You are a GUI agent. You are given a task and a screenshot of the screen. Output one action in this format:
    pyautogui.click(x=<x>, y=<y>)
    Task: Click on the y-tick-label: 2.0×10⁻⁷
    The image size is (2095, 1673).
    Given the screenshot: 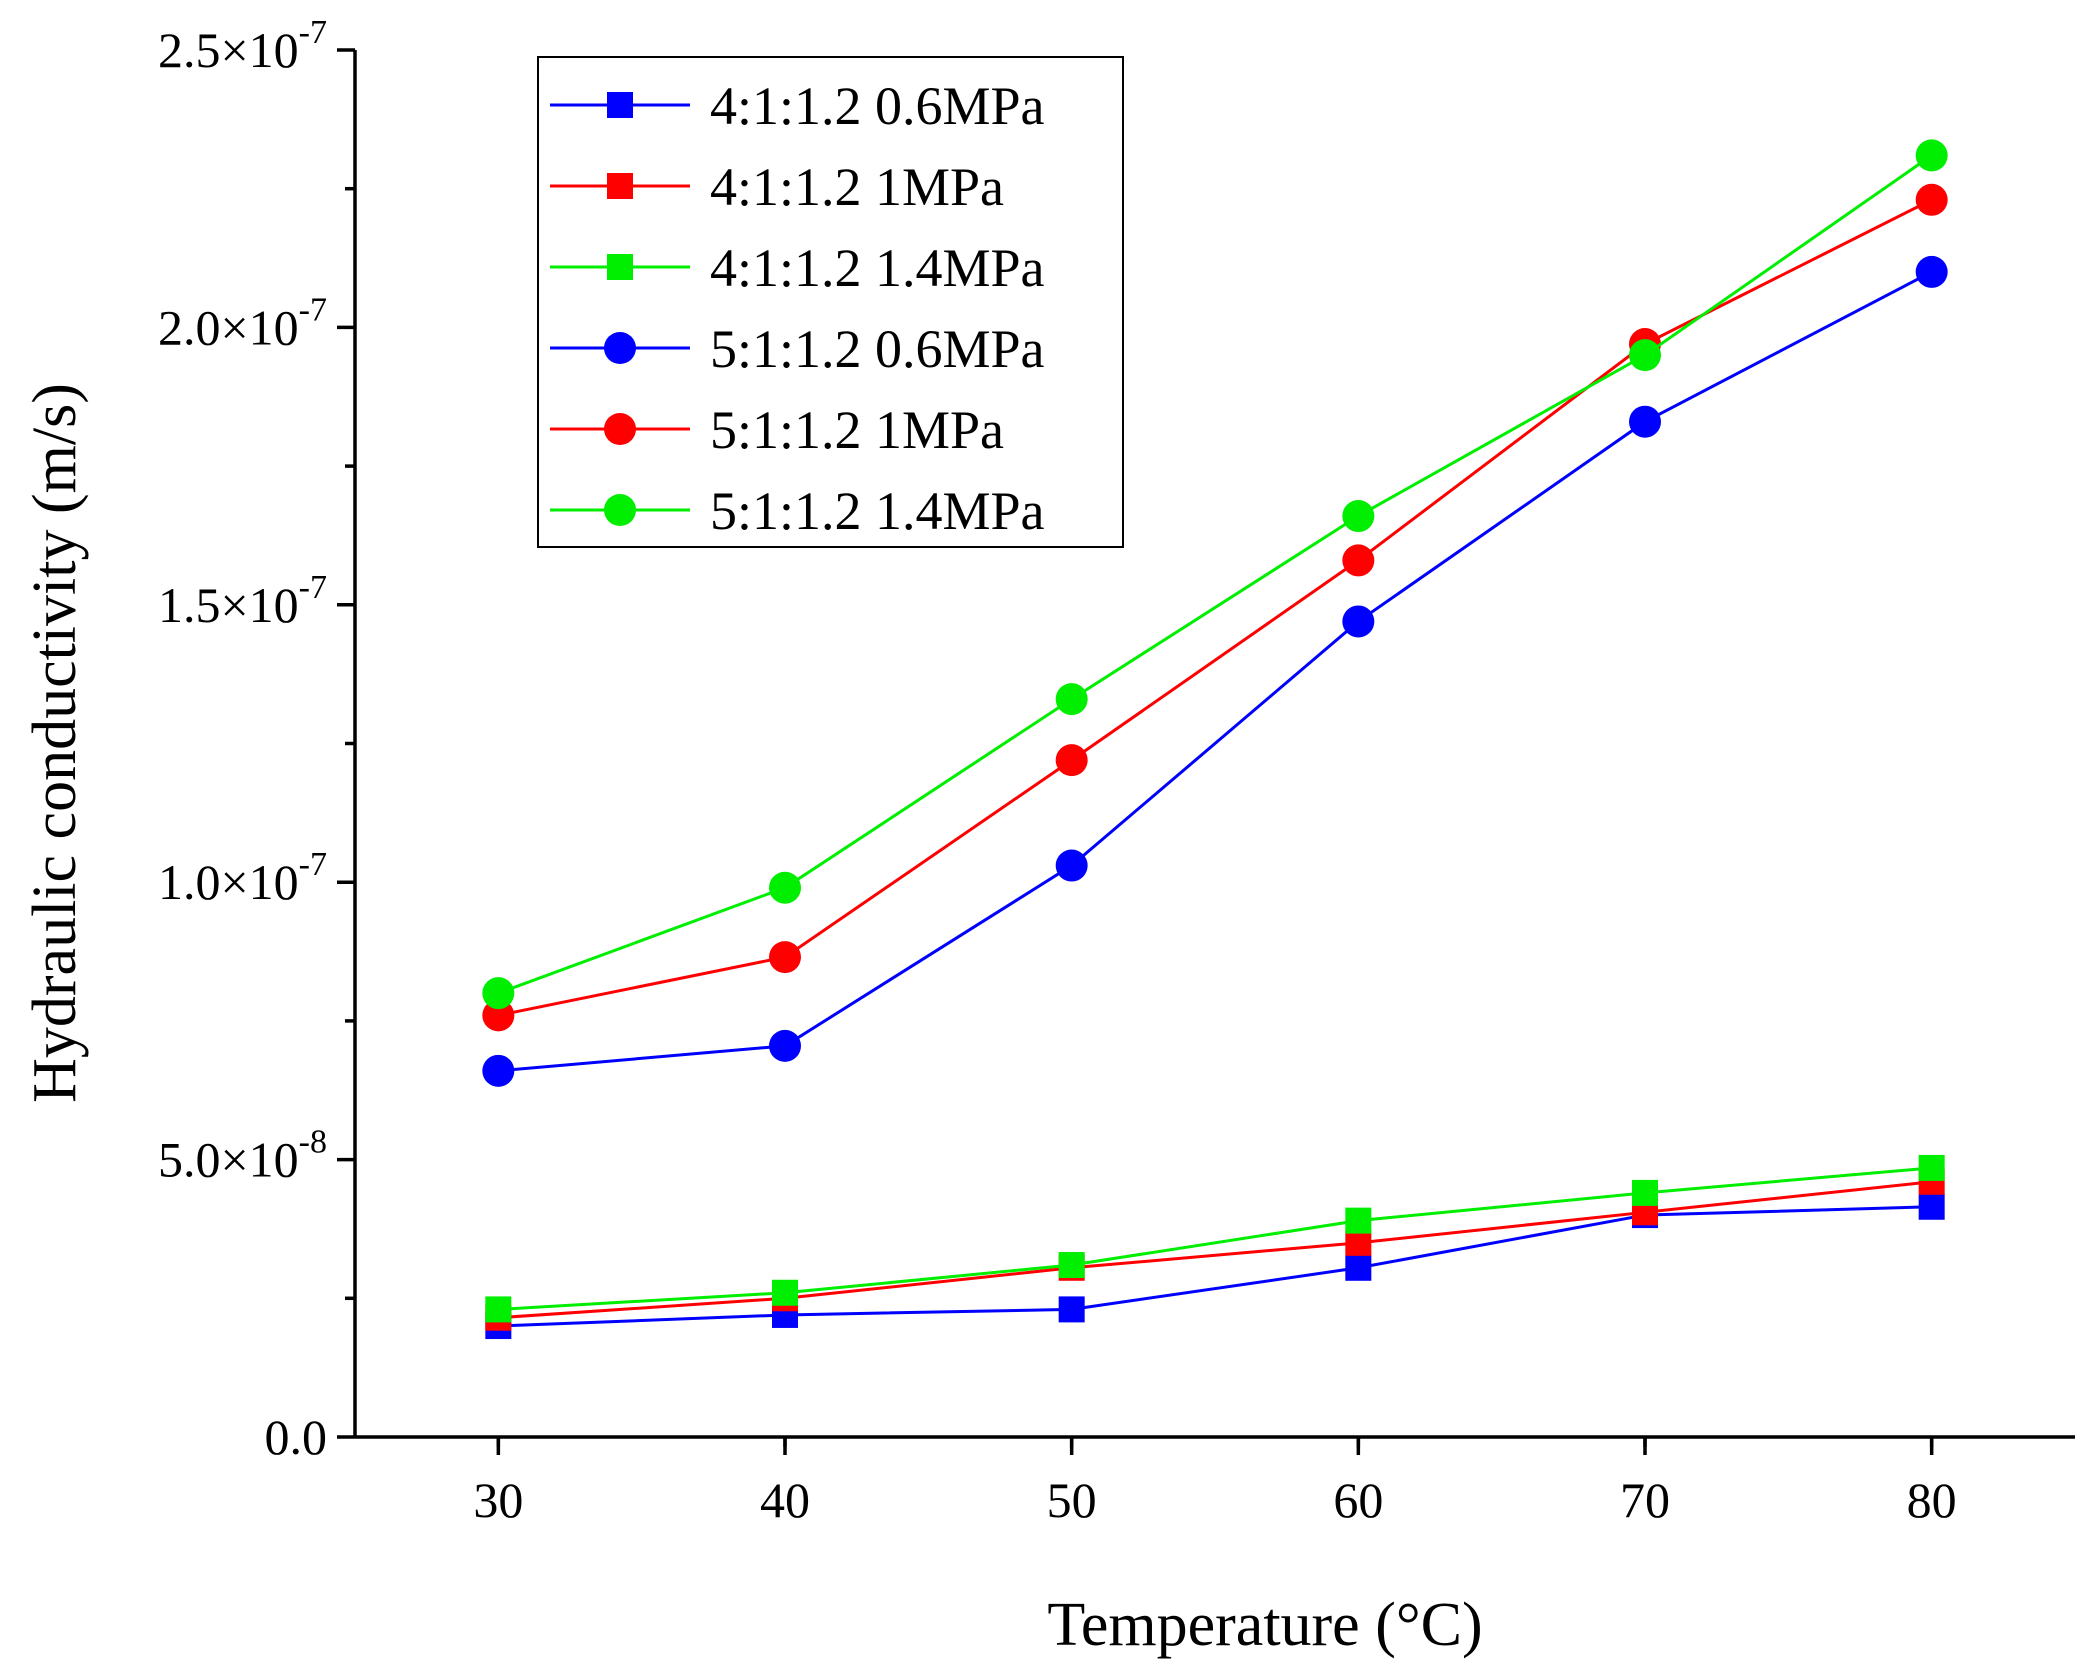 What is the action you would take?
    pyautogui.click(x=242, y=323)
    